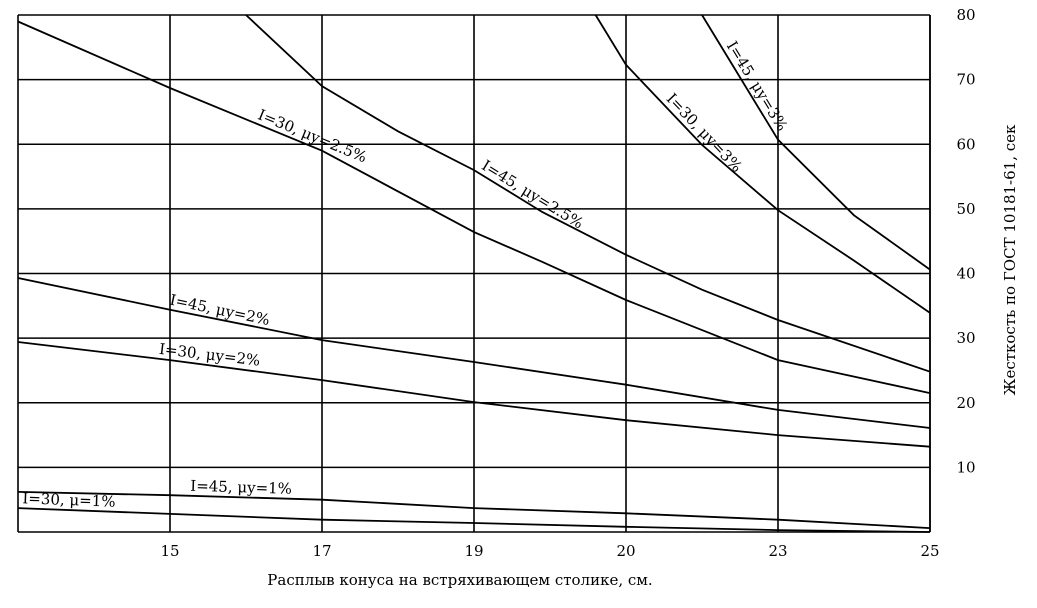 This screenshot has height=608, width=1037. Describe the element at coordinates (757, 86) in the screenshot. I see `series-label: I=45, μy=3%` at that location.